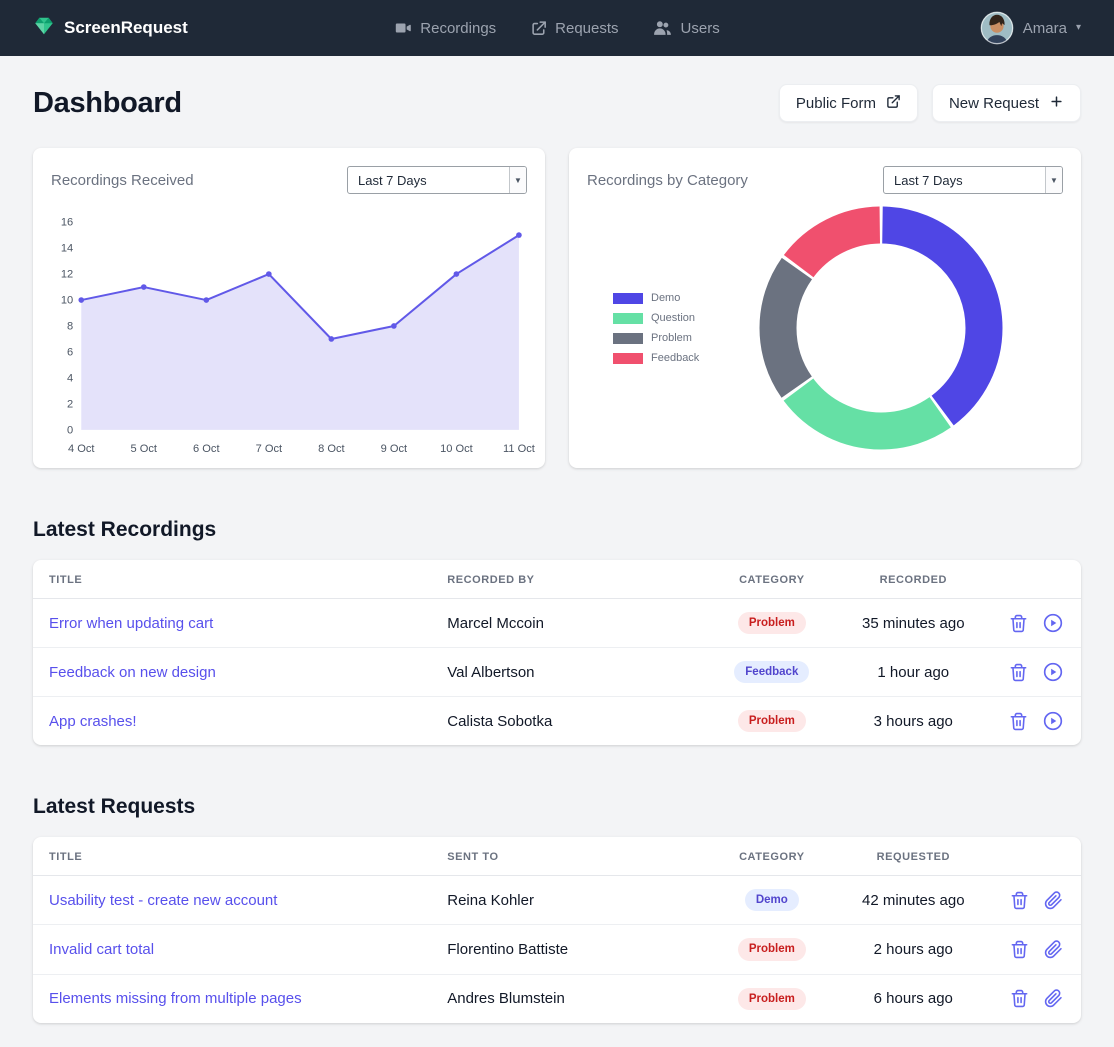 Image resolution: width=1114 pixels, height=1047 pixels. Describe the element at coordinates (1044, 28) in the screenshot. I see `user-name: Amara` at that location.